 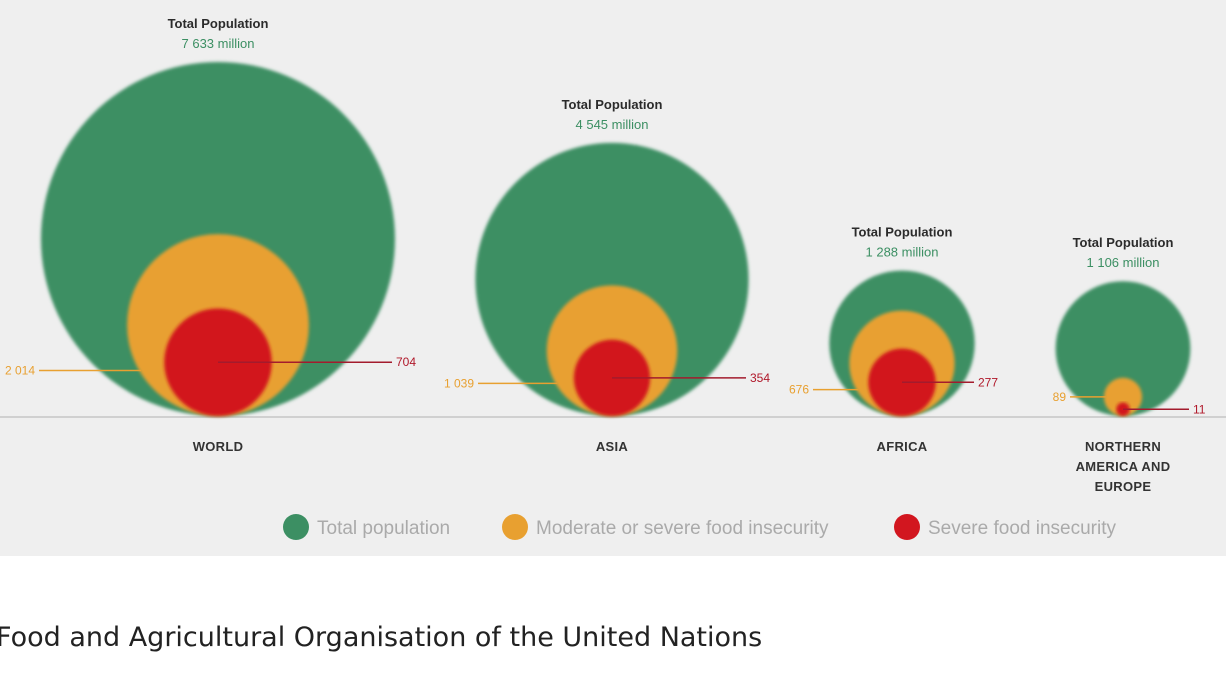 I want to click on region-label: ASIA, so click(x=612, y=446).